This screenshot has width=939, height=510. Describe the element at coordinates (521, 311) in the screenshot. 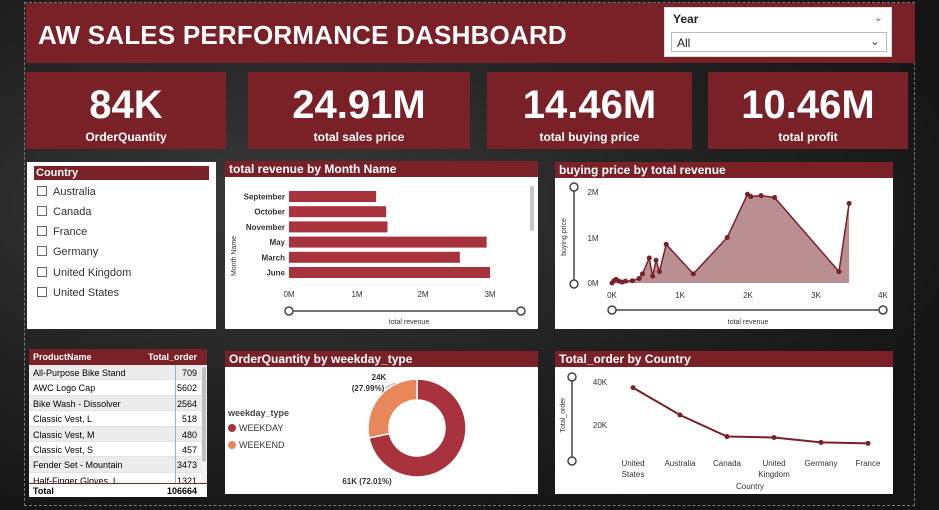

I see `range-slider-handle-right` at that location.